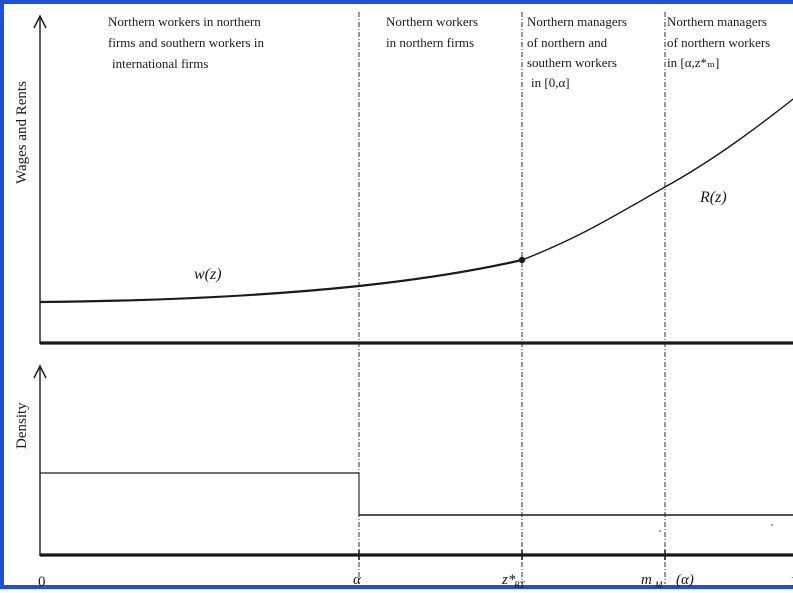 Image resolution: width=793 pixels, height=593 pixels. What do you see at coordinates (40, 371) in the screenshot?
I see `lower-y-axis-arrow` at bounding box center [40, 371].